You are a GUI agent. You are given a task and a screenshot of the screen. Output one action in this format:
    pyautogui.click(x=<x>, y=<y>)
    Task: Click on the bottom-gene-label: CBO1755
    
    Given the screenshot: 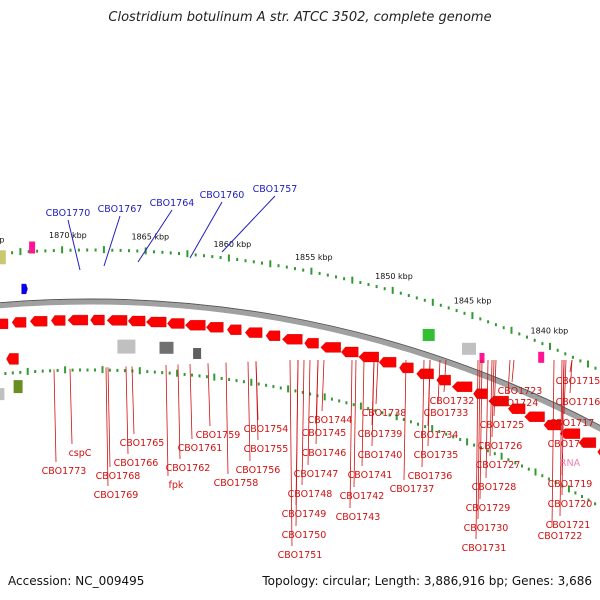 What is the action you would take?
    pyautogui.click(x=266, y=449)
    